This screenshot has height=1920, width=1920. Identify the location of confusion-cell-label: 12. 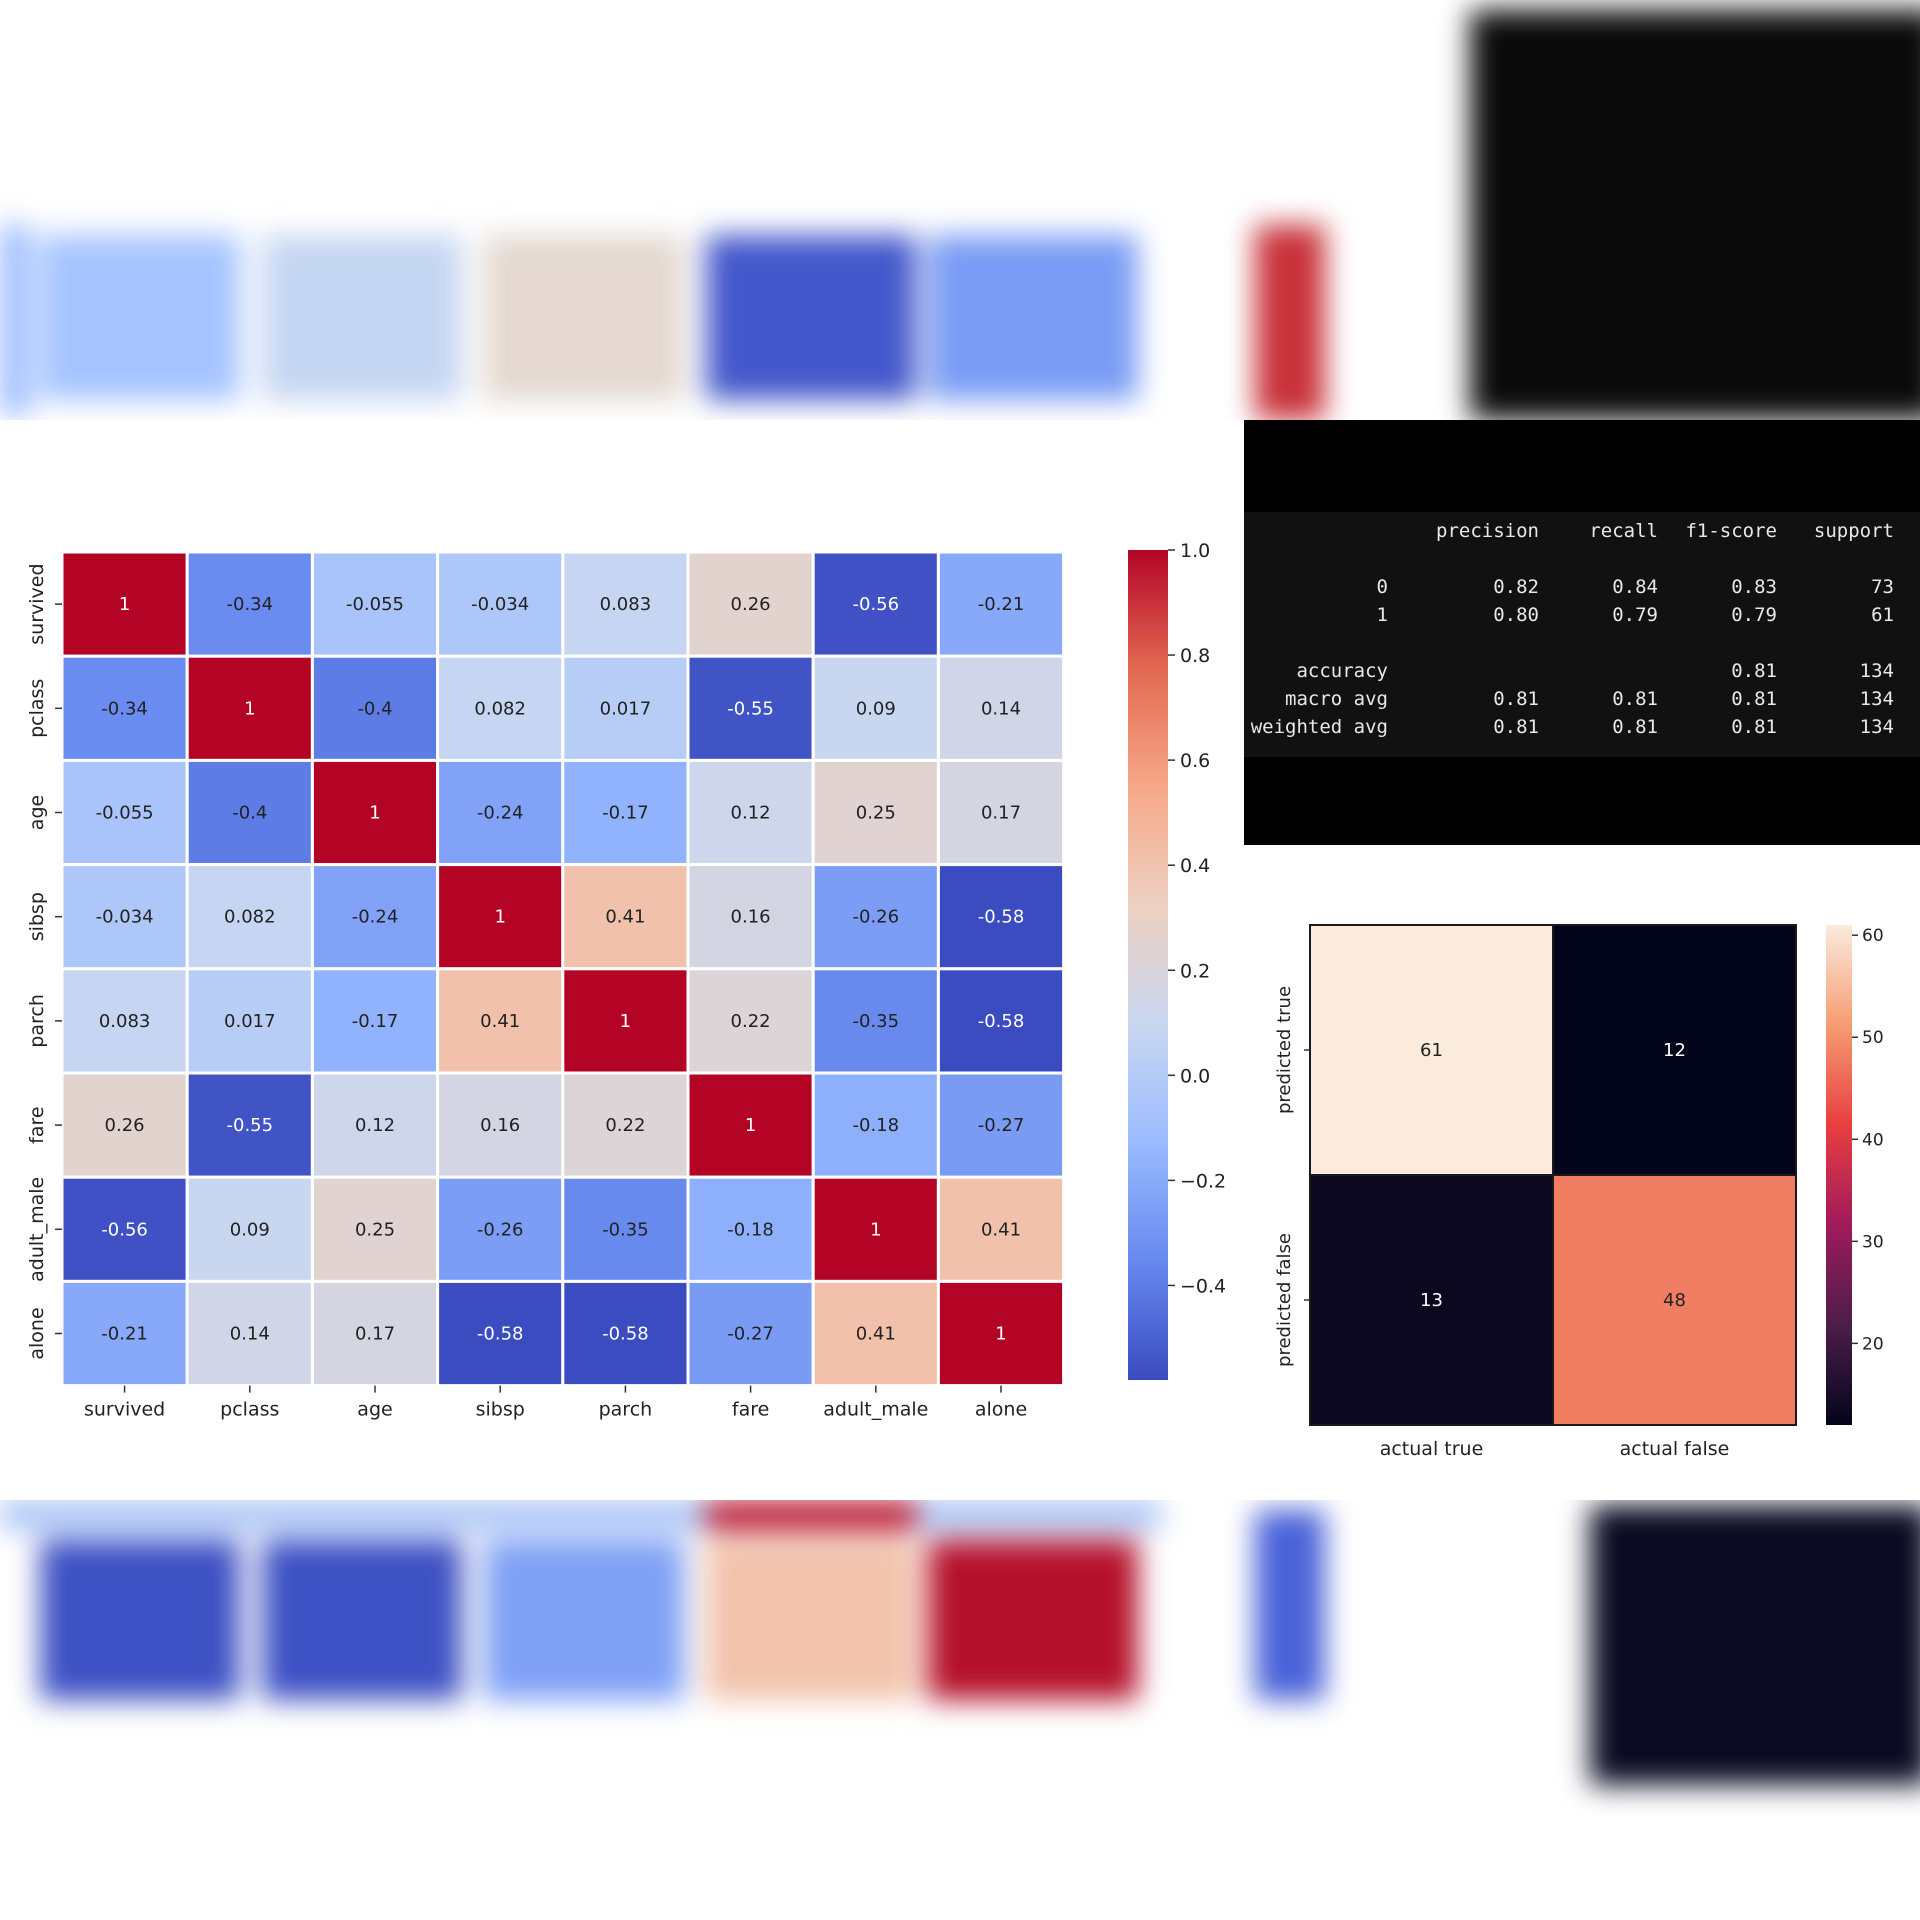
(1674, 1050).